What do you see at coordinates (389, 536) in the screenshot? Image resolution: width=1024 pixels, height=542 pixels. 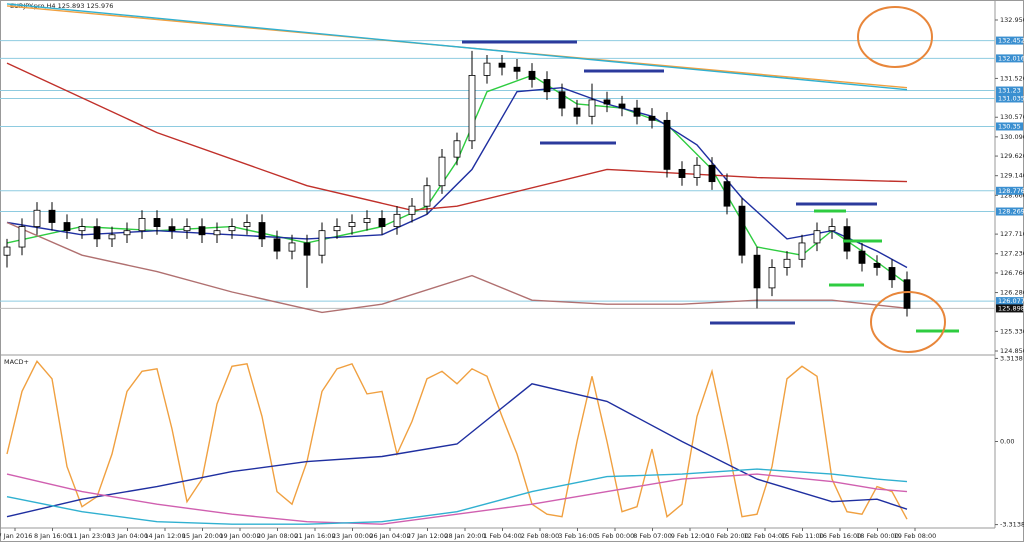 I see `x-tick-label: 26 Jan 04:00` at bounding box center [389, 536].